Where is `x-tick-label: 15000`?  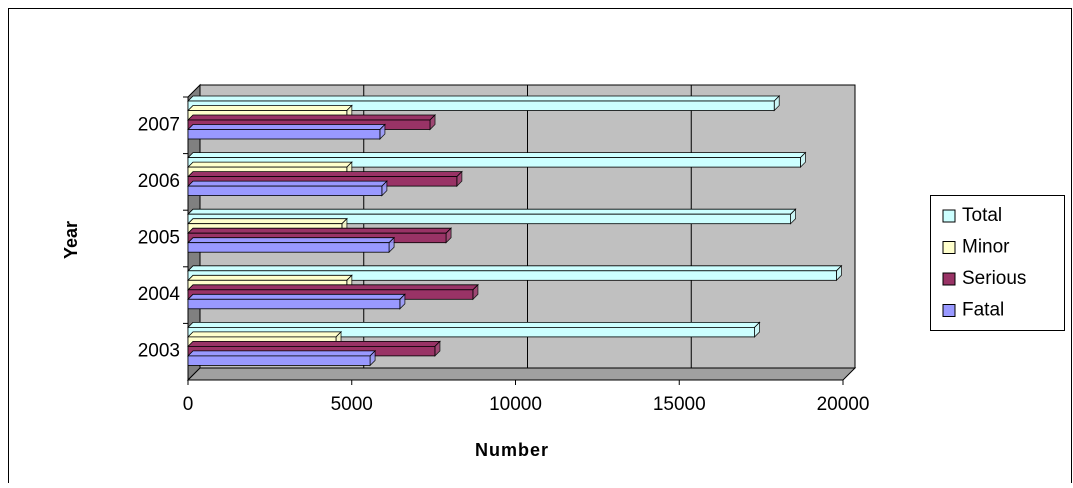
x-tick-label: 15000 is located at coordinates (679, 404).